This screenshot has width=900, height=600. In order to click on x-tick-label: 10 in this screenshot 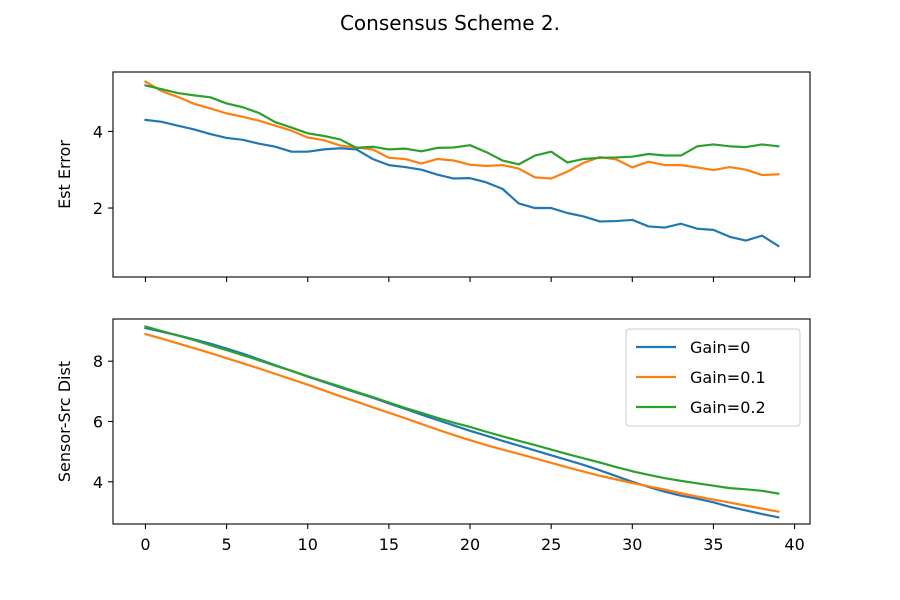, I will do `click(308, 544)`.